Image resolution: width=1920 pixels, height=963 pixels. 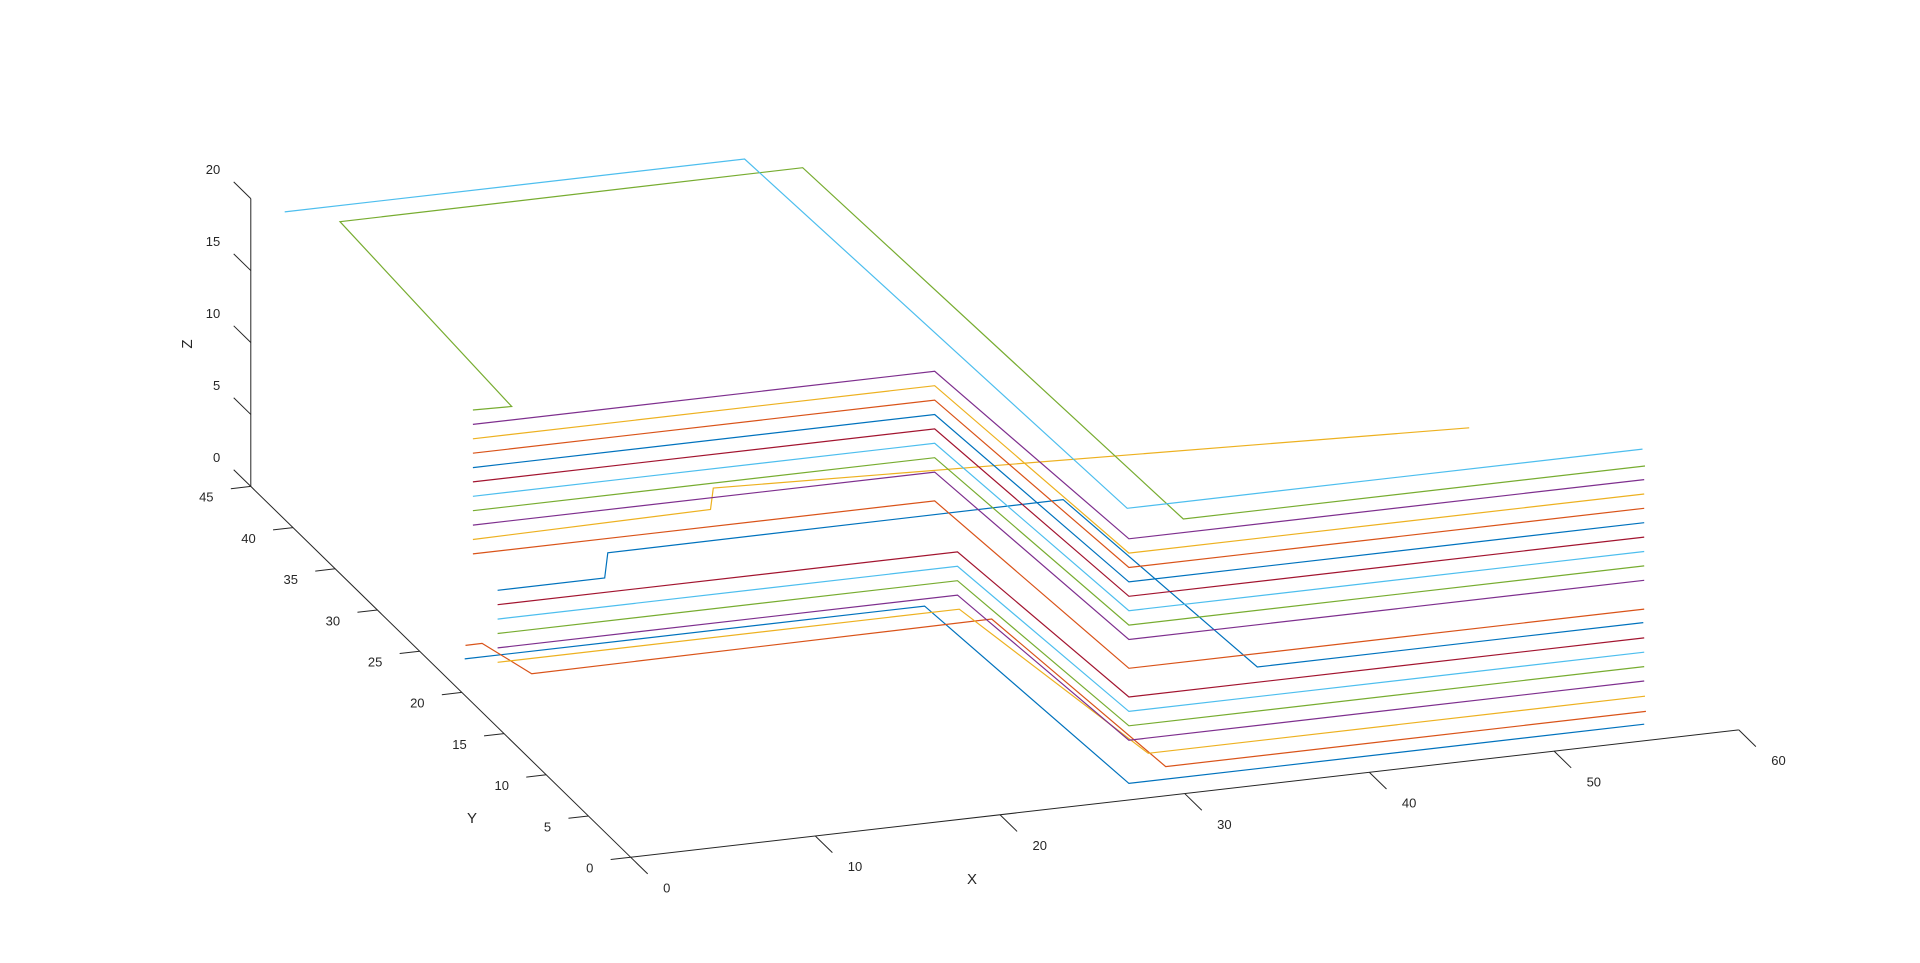 What do you see at coordinates (472, 818) in the screenshot?
I see `y-axis-label: Y` at bounding box center [472, 818].